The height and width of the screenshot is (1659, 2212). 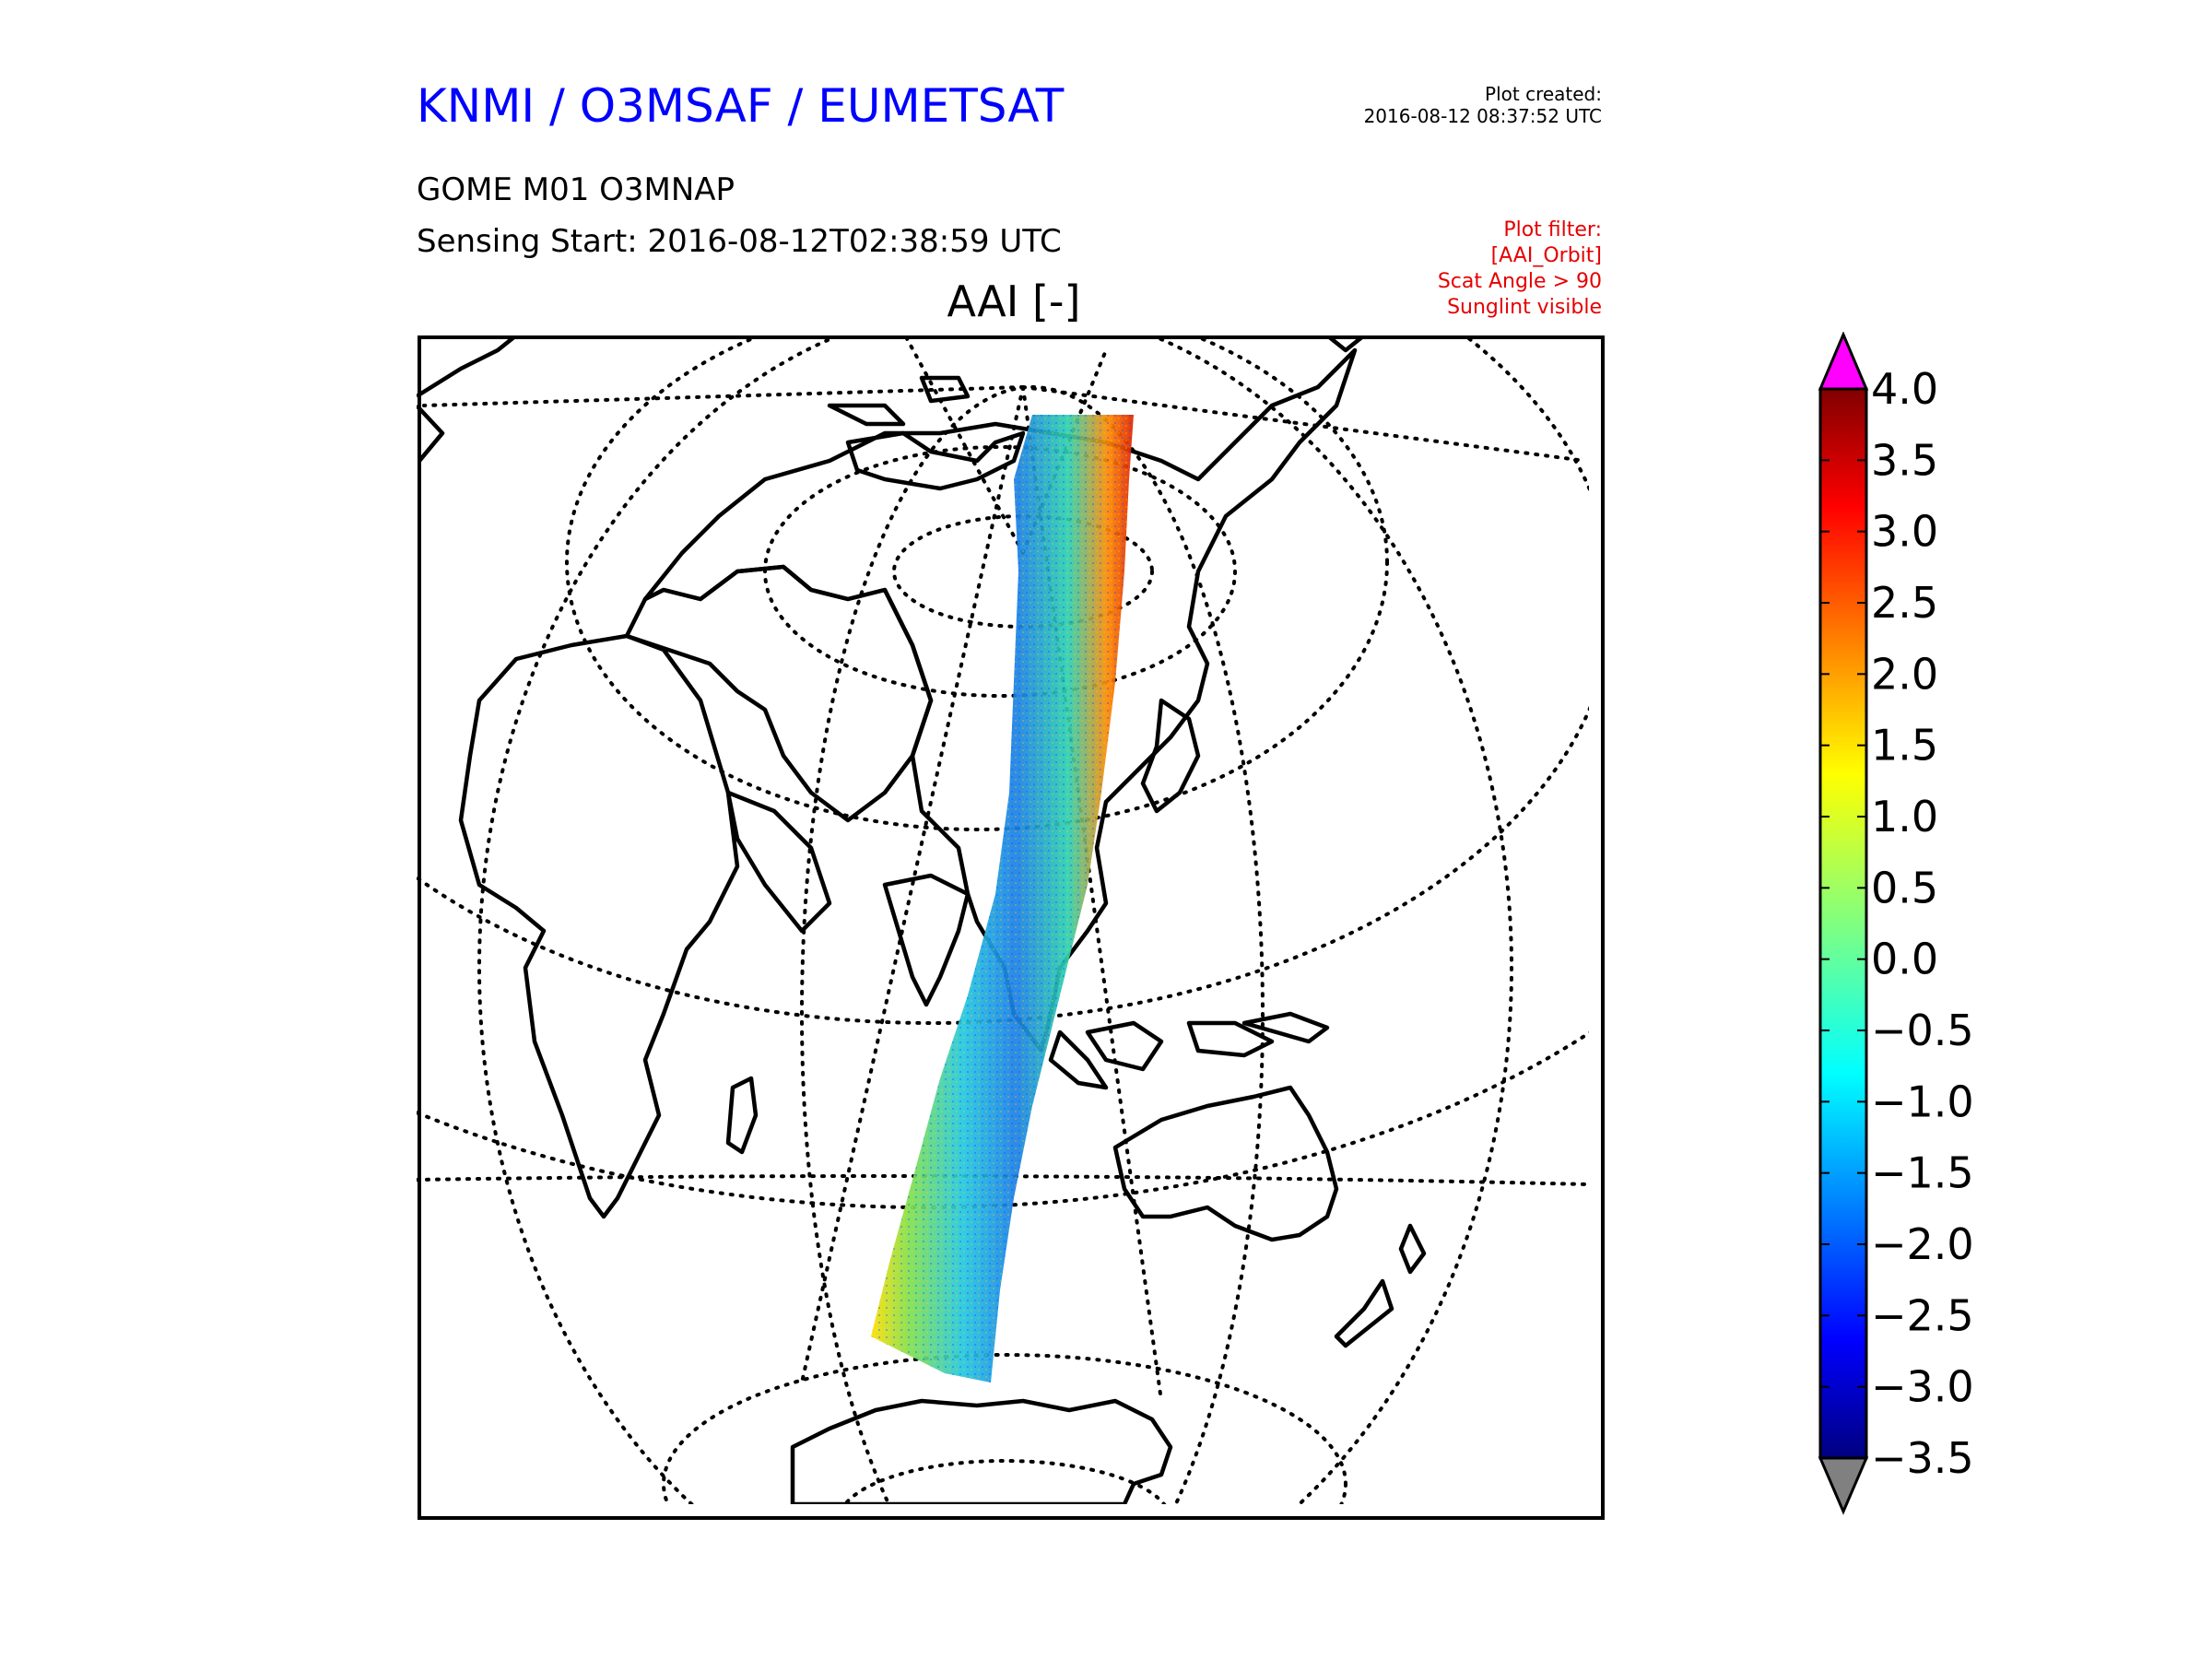 I want to click on plot-filter-line-2: Scat Angle > 90, so click(x=1519, y=281).